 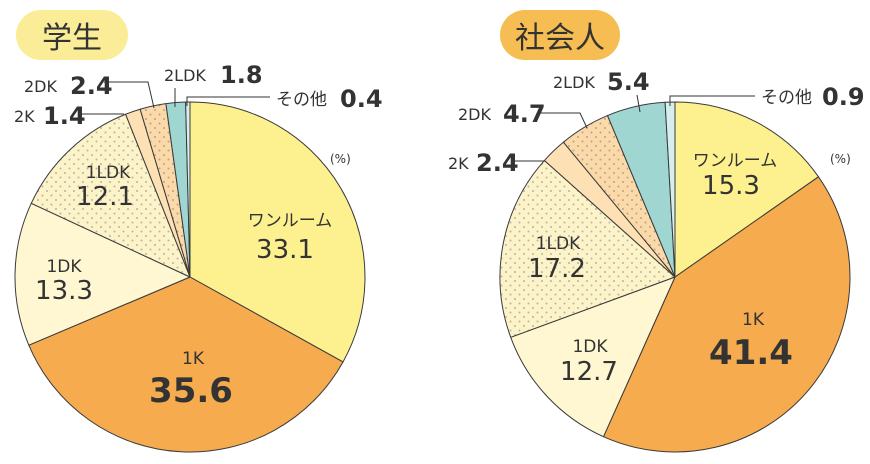 What do you see at coordinates (751, 353) in the screenshot?
I see `right-label-1k-value: 41.4` at bounding box center [751, 353].